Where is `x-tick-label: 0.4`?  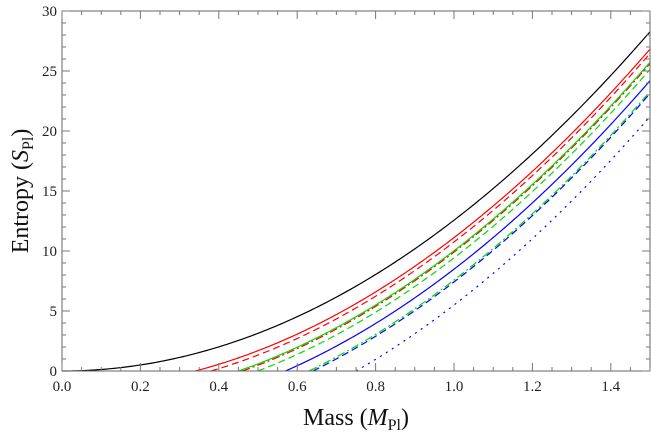 x-tick-label: 0.4 is located at coordinates (218, 387).